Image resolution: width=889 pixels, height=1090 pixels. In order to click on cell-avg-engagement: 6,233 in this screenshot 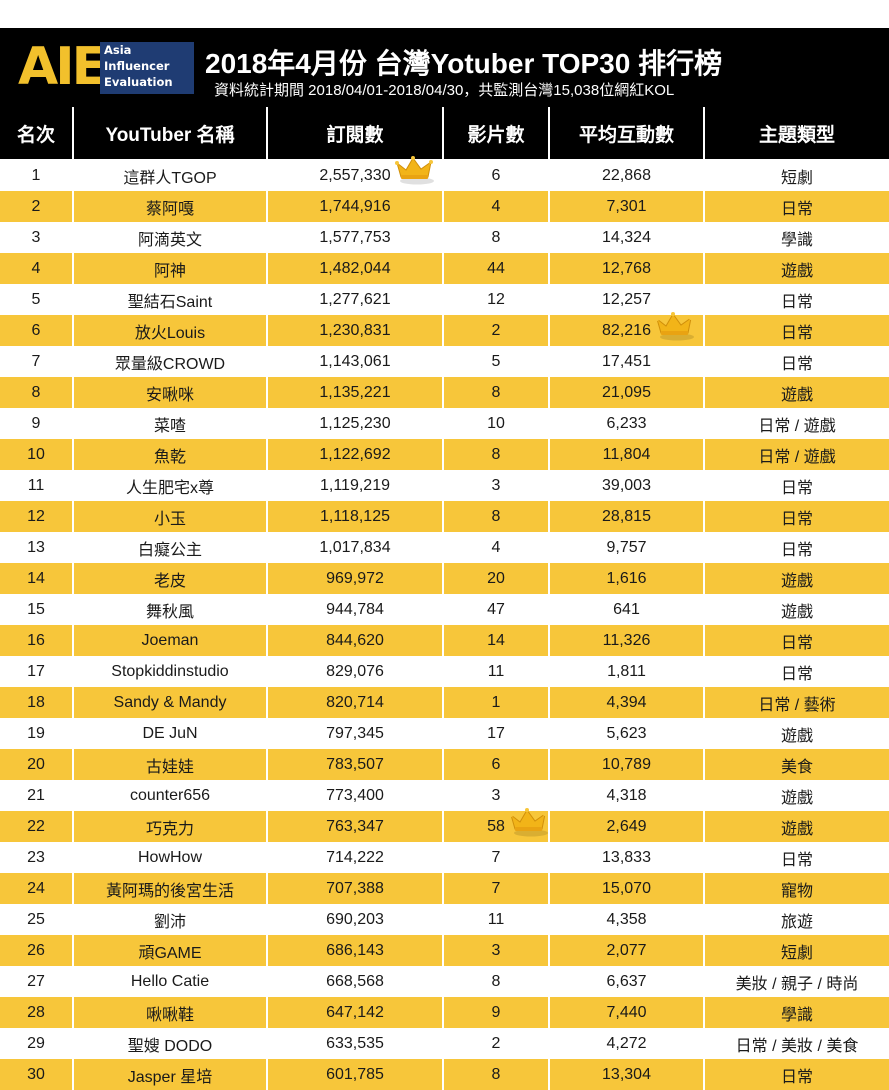, I will do `click(626, 423)`.